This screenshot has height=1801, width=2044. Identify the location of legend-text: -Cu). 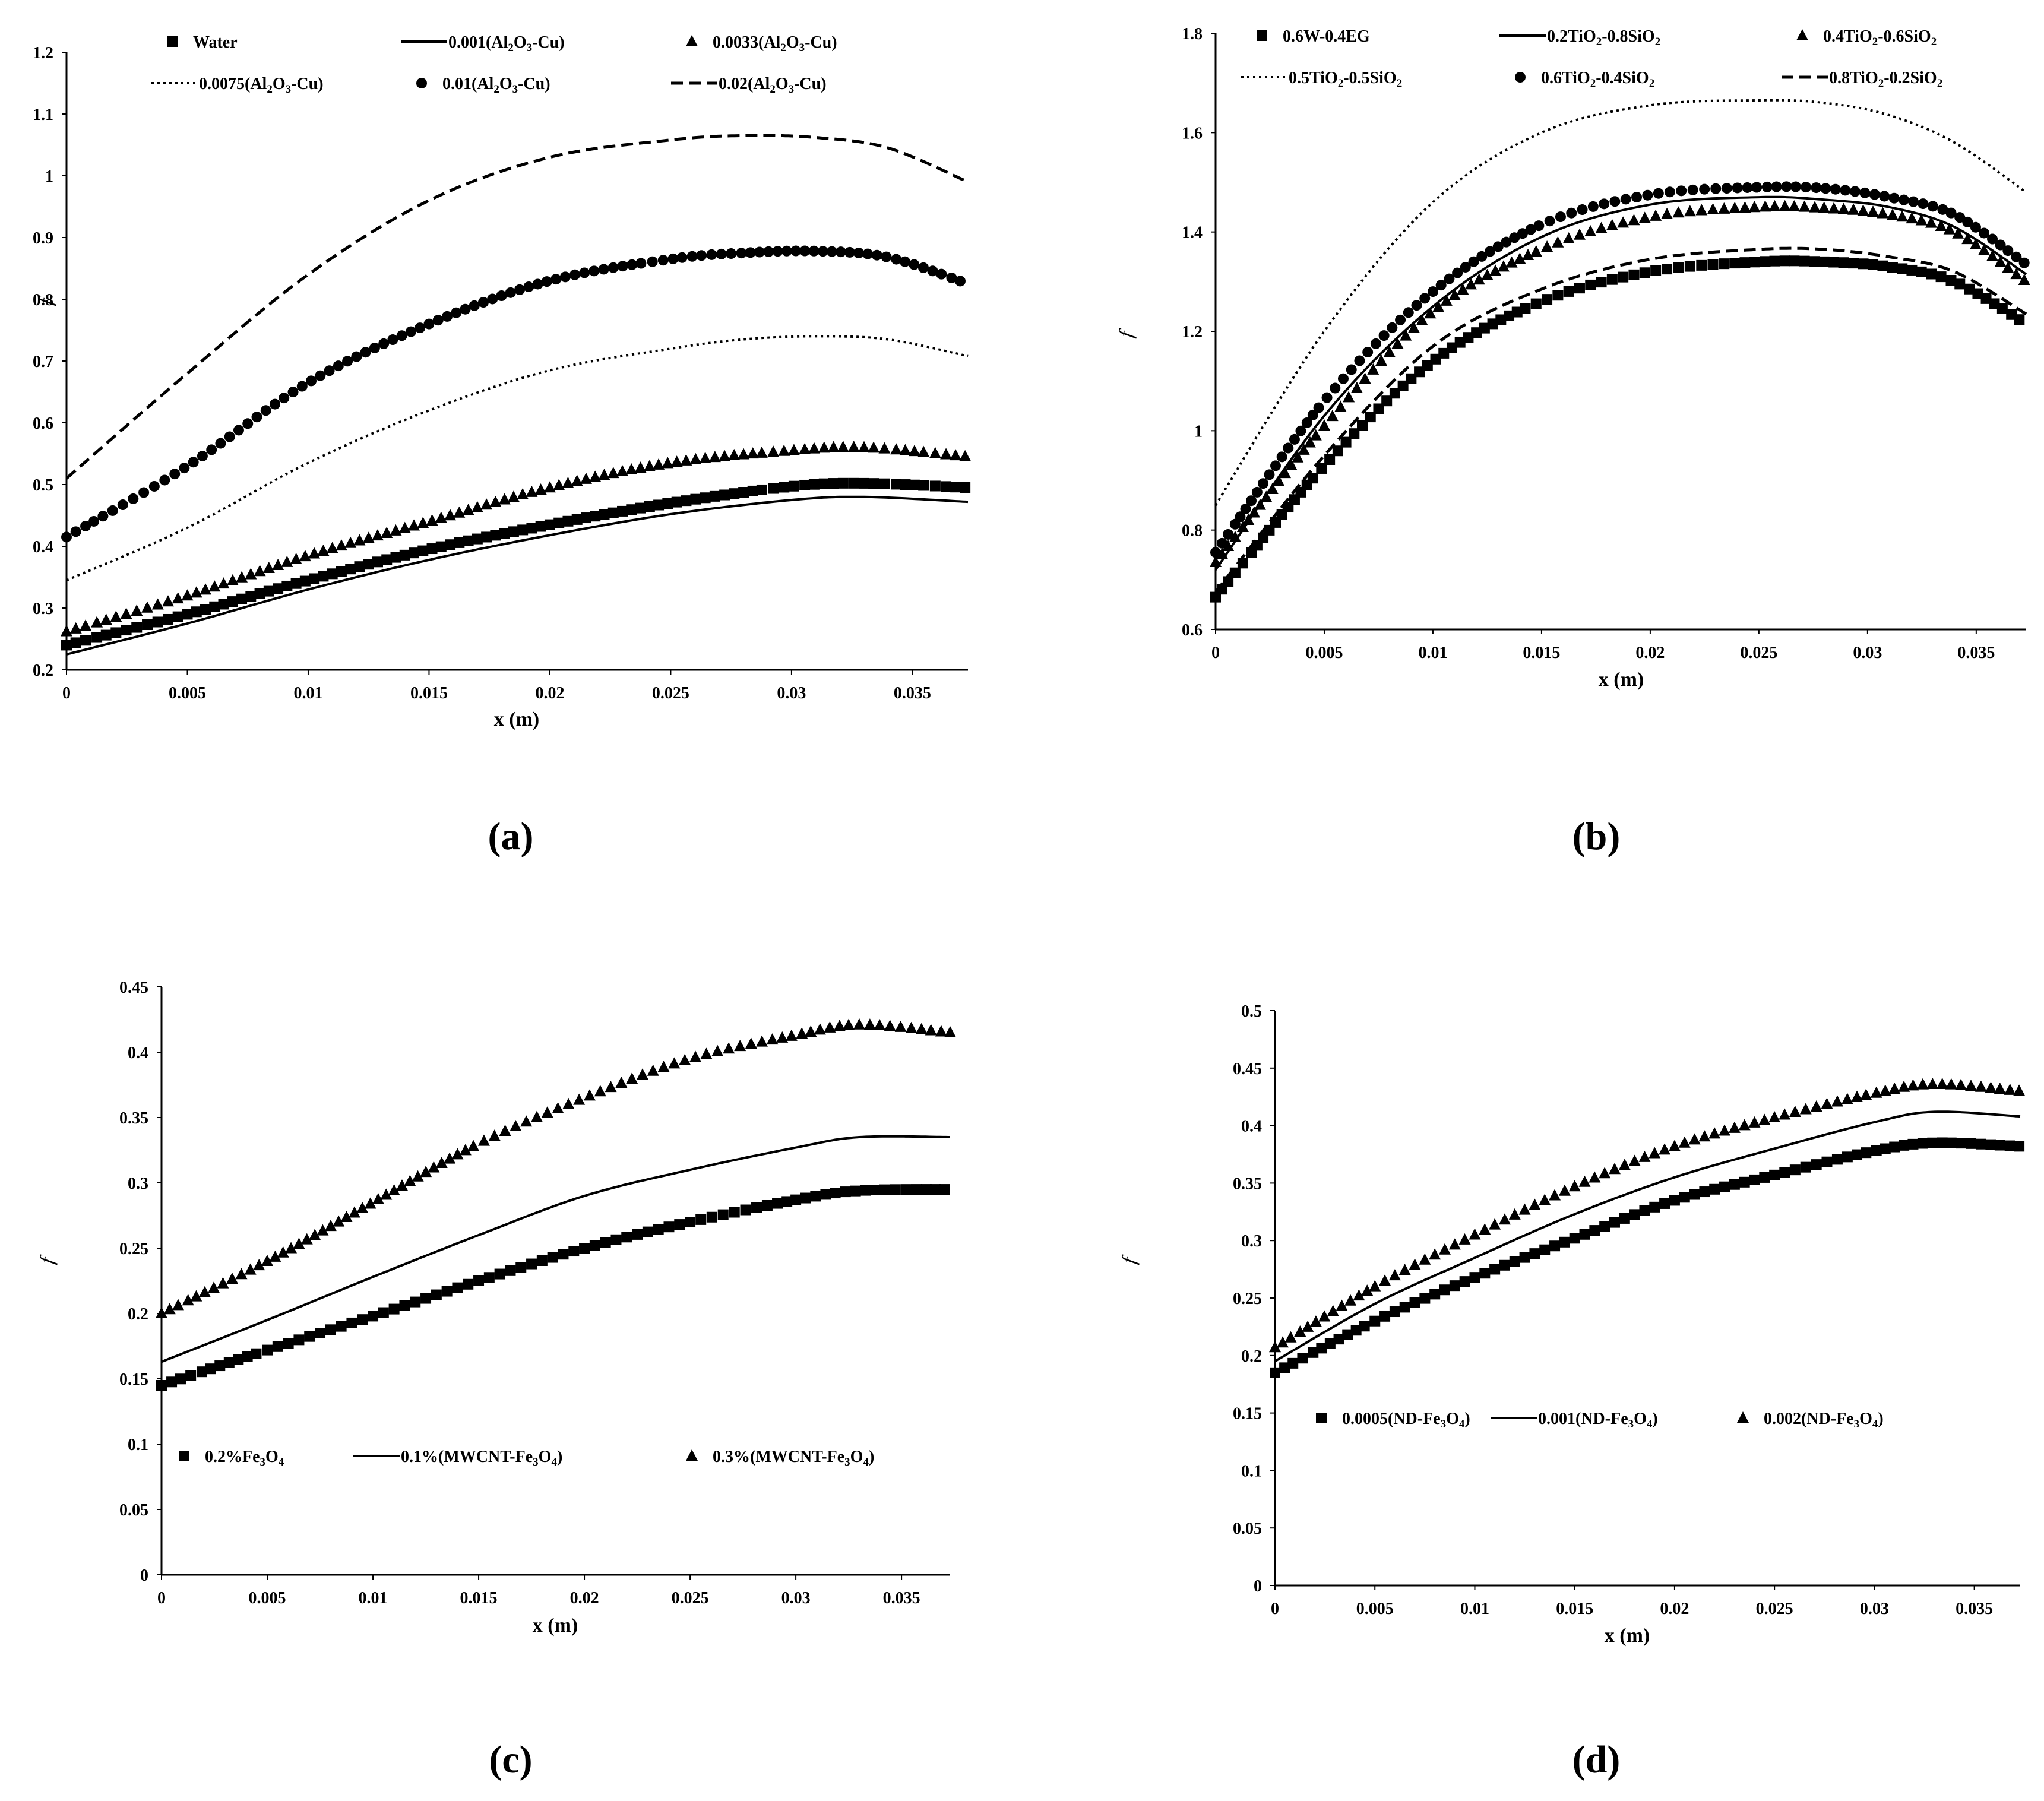
(810, 84).